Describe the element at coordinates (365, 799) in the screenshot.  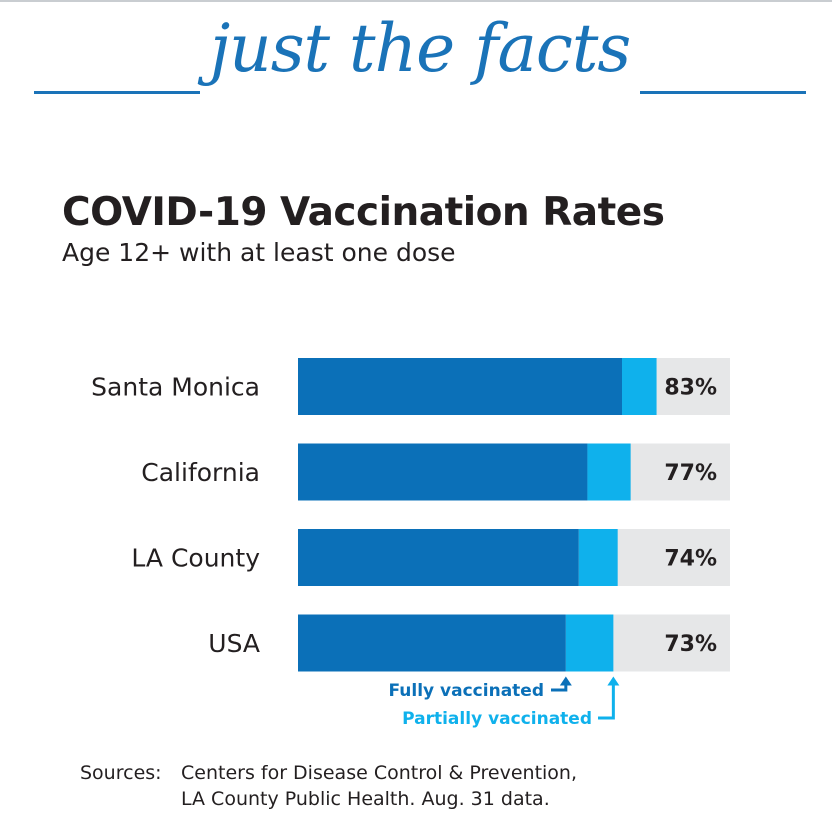
I see `sources-line-2: LA County Public Health. Aug. 31 data.` at that location.